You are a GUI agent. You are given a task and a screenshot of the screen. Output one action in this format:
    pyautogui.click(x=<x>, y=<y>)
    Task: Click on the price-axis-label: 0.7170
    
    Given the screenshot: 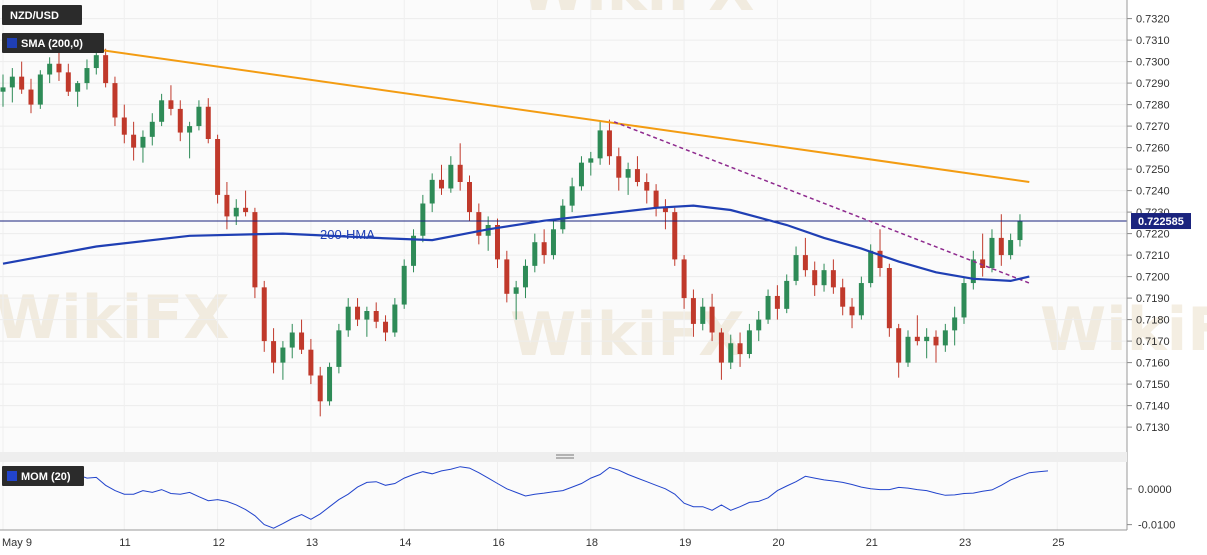 What is the action you would take?
    pyautogui.click(x=1153, y=342)
    